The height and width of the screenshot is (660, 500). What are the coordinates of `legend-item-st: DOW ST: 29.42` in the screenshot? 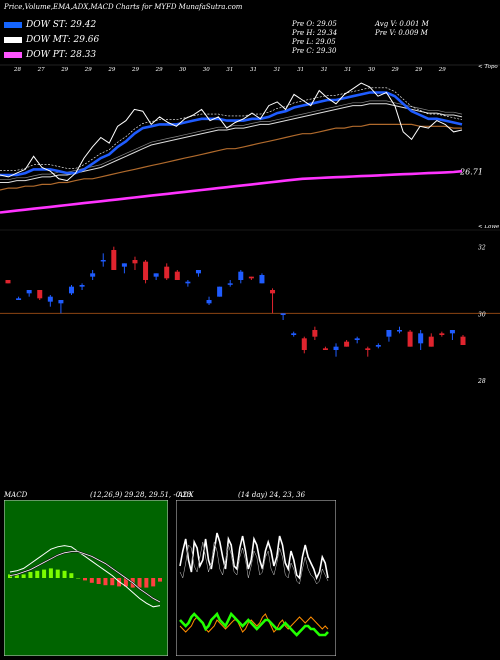 It's located at (50, 25).